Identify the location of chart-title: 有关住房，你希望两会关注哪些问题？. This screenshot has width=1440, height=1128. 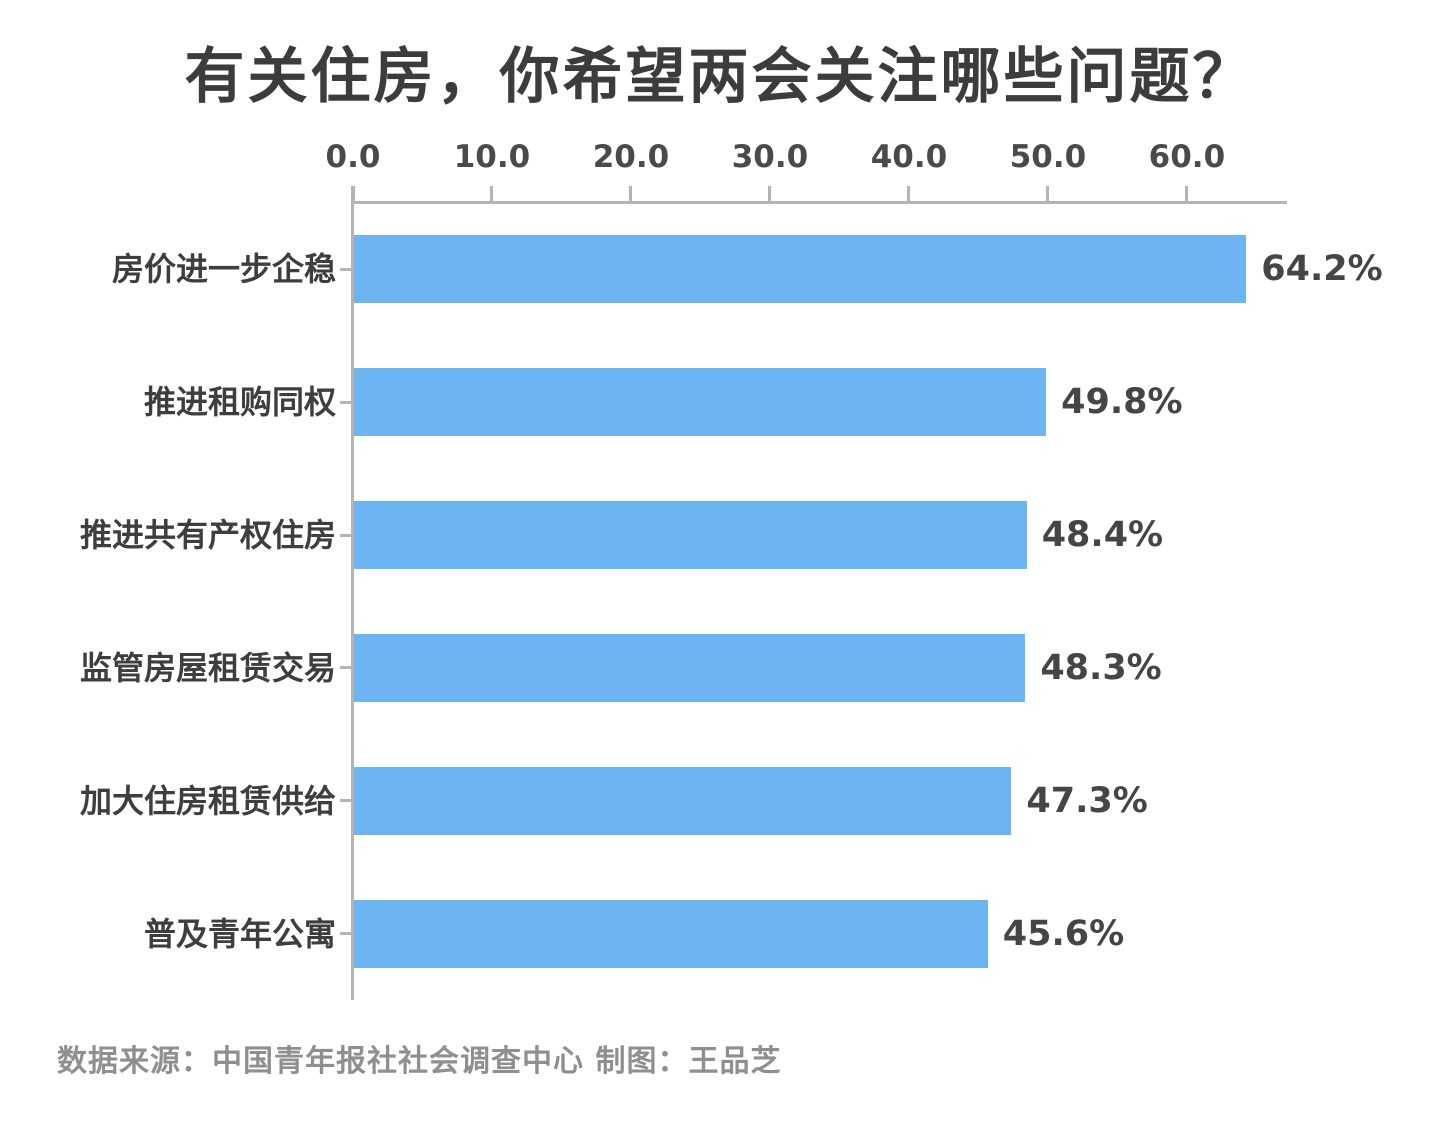
(720, 77).